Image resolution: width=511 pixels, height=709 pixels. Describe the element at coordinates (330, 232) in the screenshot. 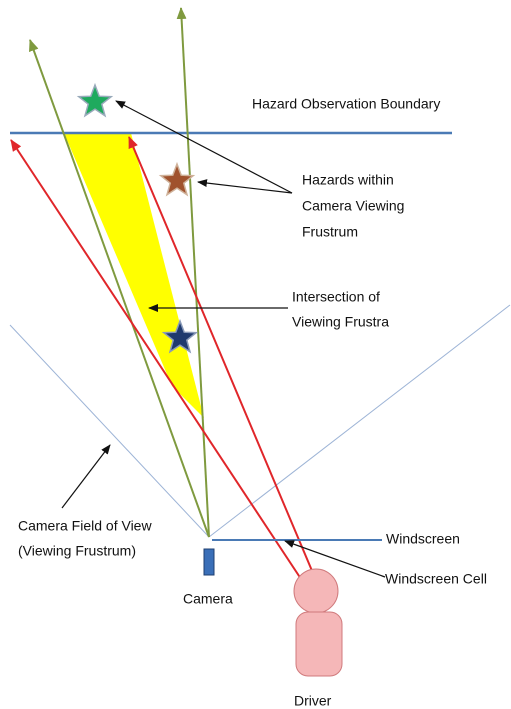

I see `hazards-label: Frustrum` at that location.